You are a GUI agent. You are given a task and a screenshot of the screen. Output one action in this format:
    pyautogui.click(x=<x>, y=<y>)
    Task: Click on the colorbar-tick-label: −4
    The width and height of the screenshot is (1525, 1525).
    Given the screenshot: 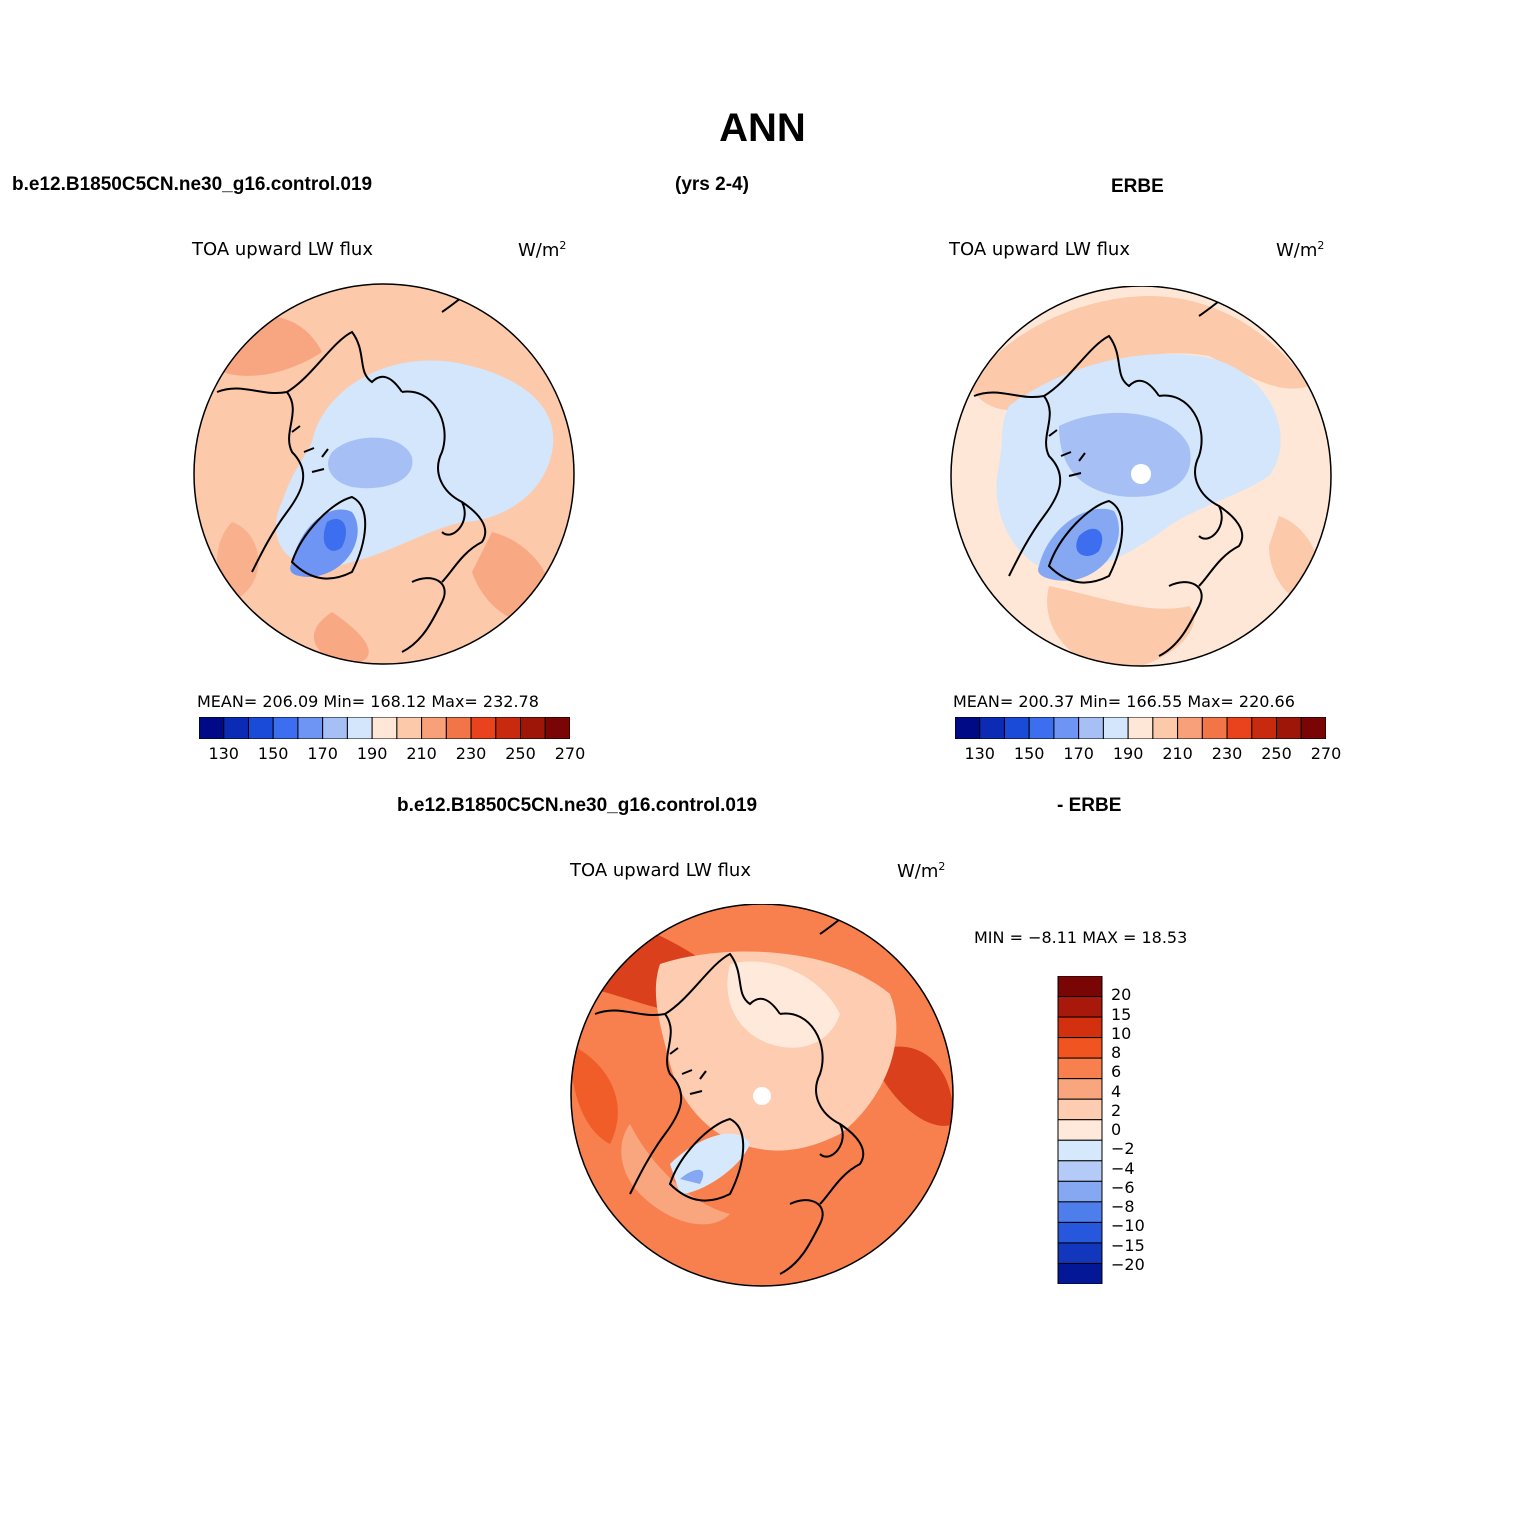 What is the action you would take?
    pyautogui.click(x=1123, y=1168)
    